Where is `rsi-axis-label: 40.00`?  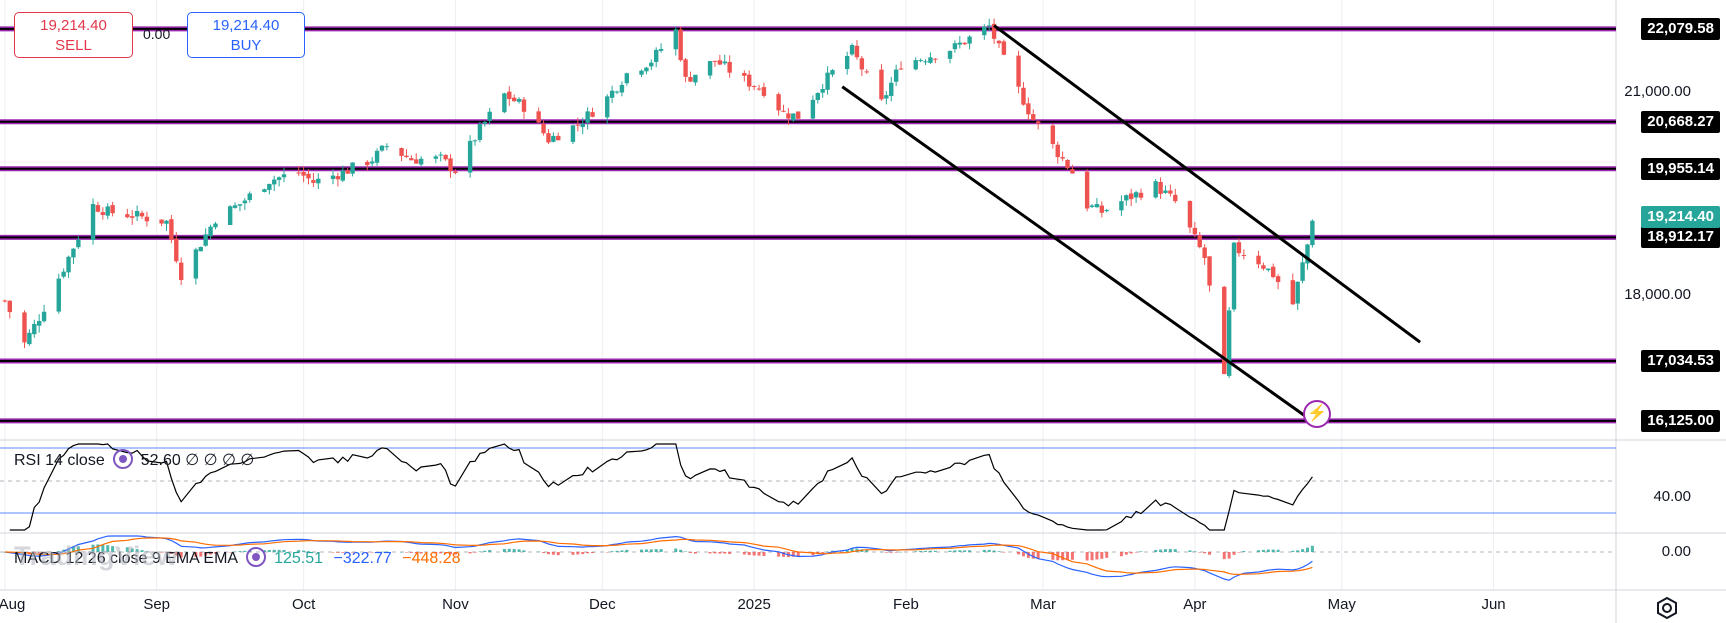 rsi-axis-label: 40.00 is located at coordinates (1672, 496).